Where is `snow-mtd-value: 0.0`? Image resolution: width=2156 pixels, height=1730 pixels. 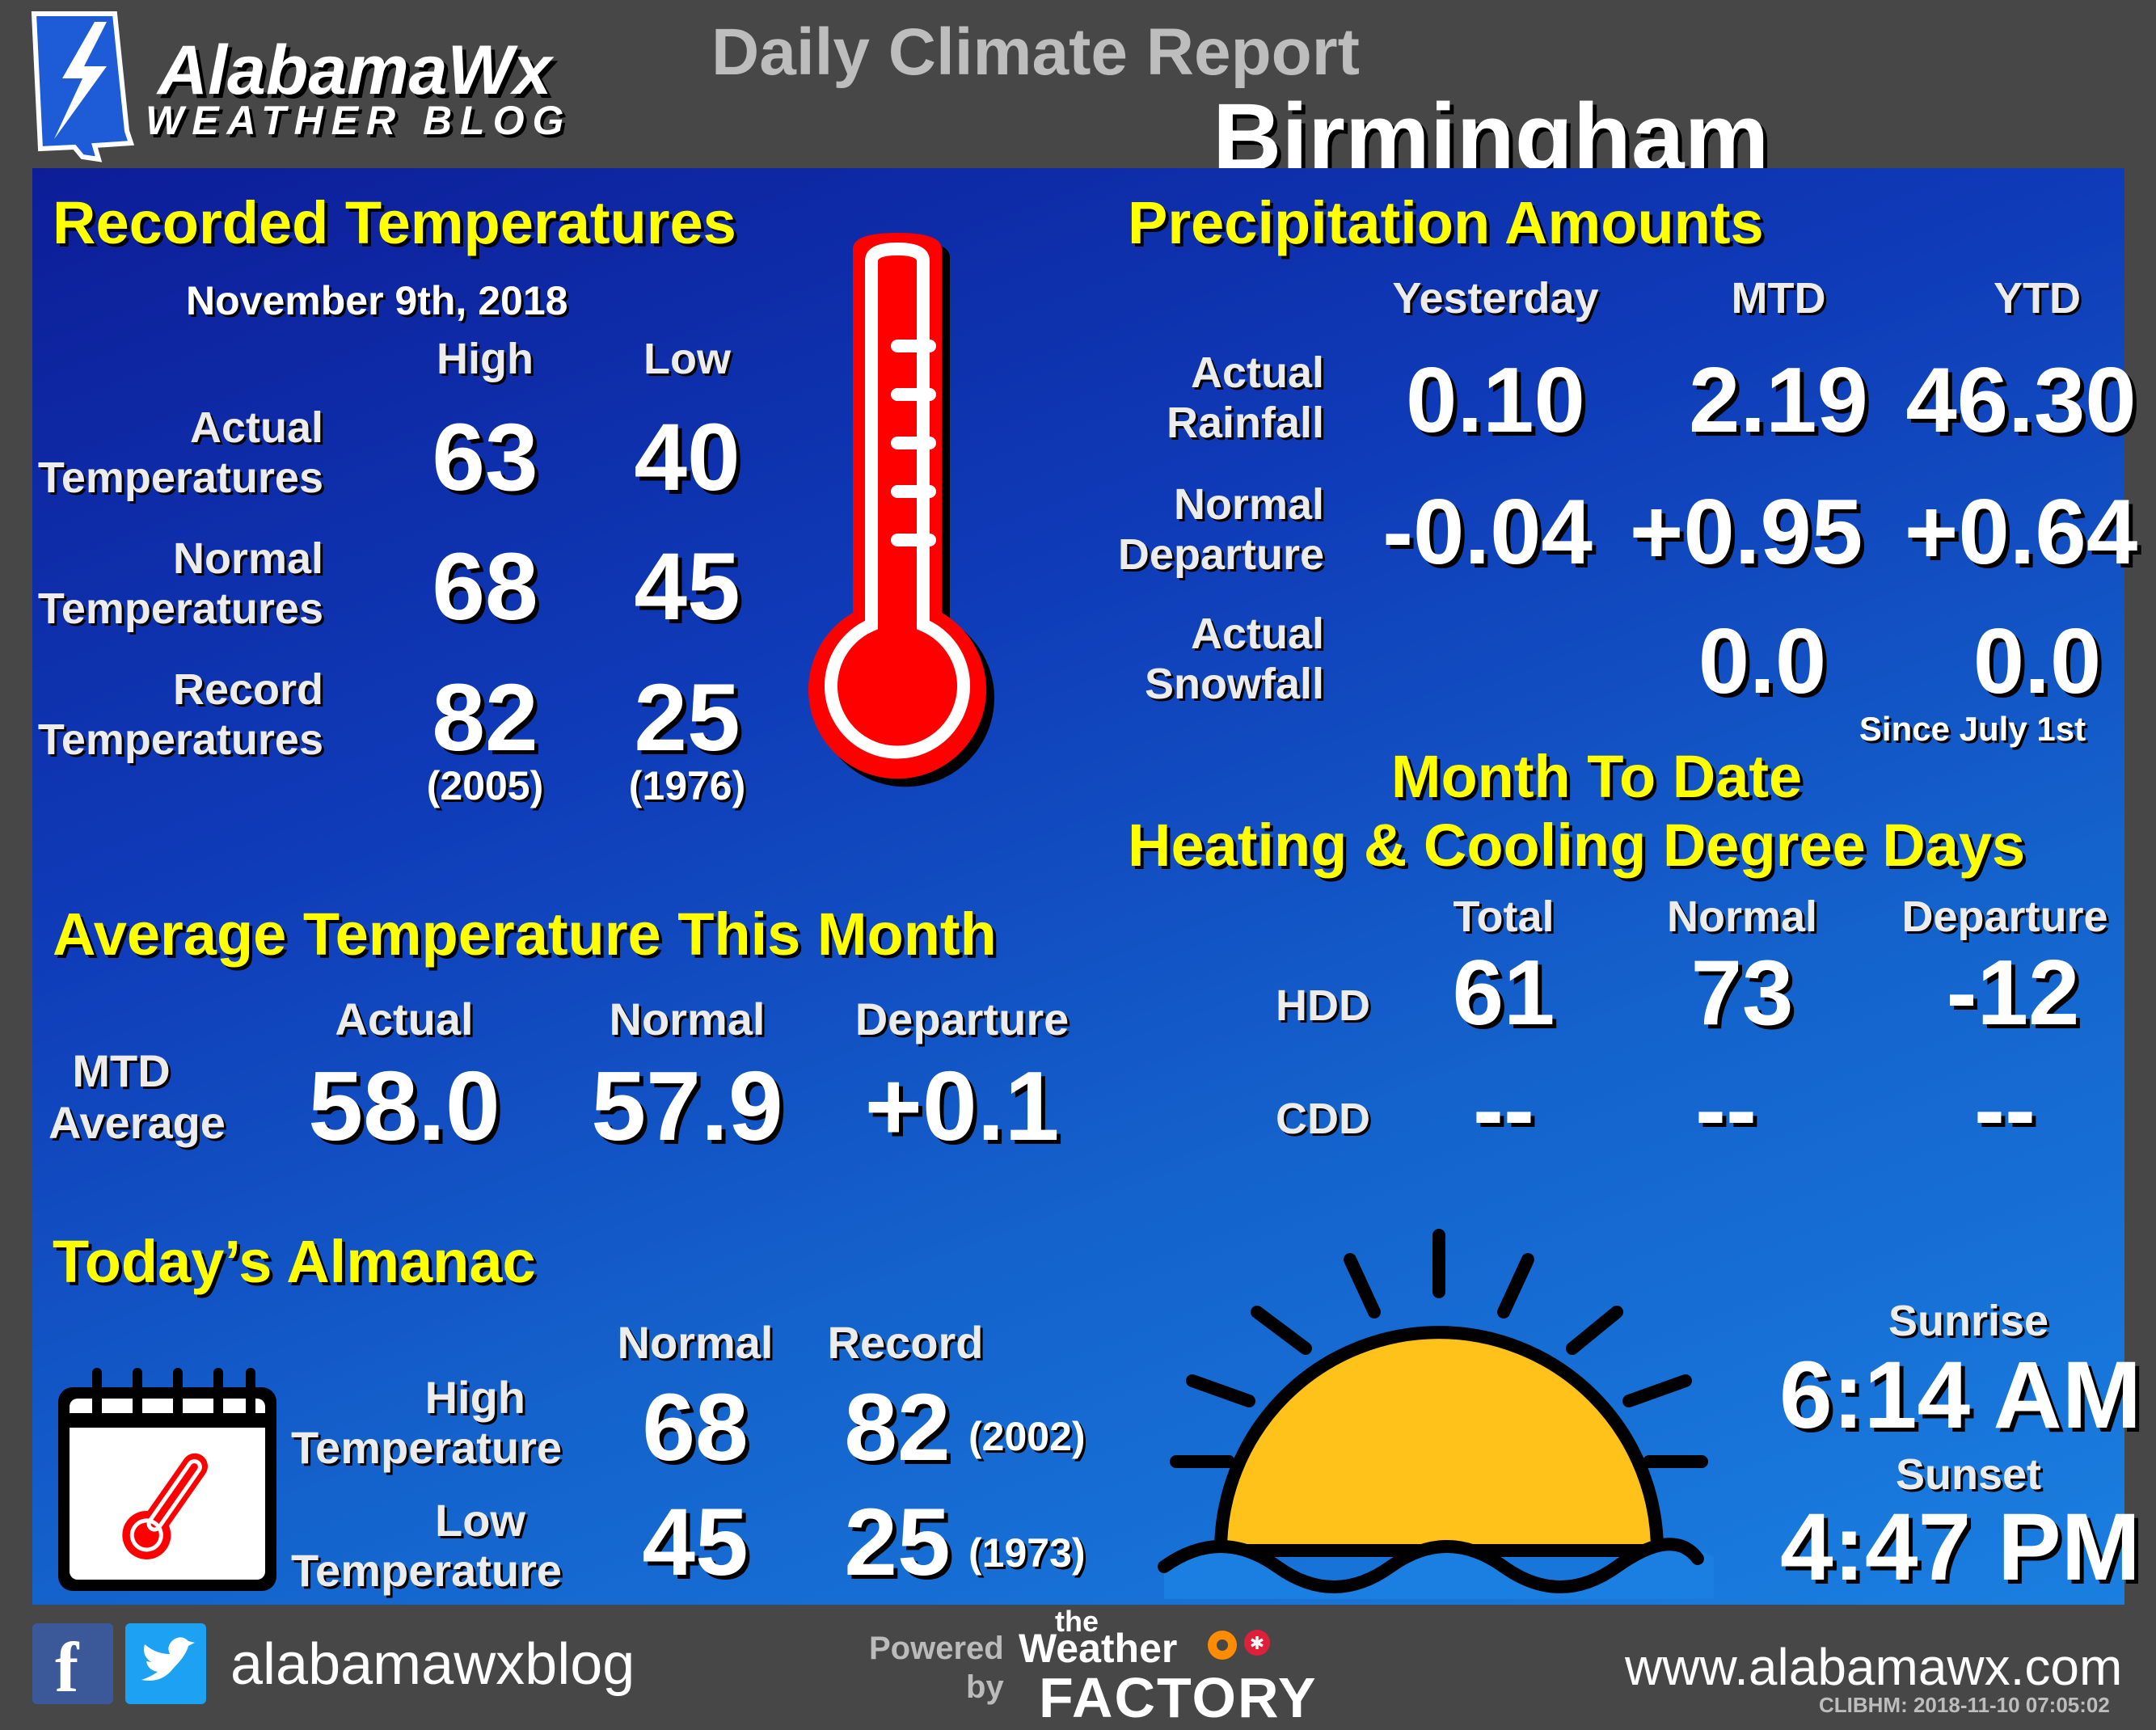 snow-mtd-value: 0.0 is located at coordinates (1762, 661).